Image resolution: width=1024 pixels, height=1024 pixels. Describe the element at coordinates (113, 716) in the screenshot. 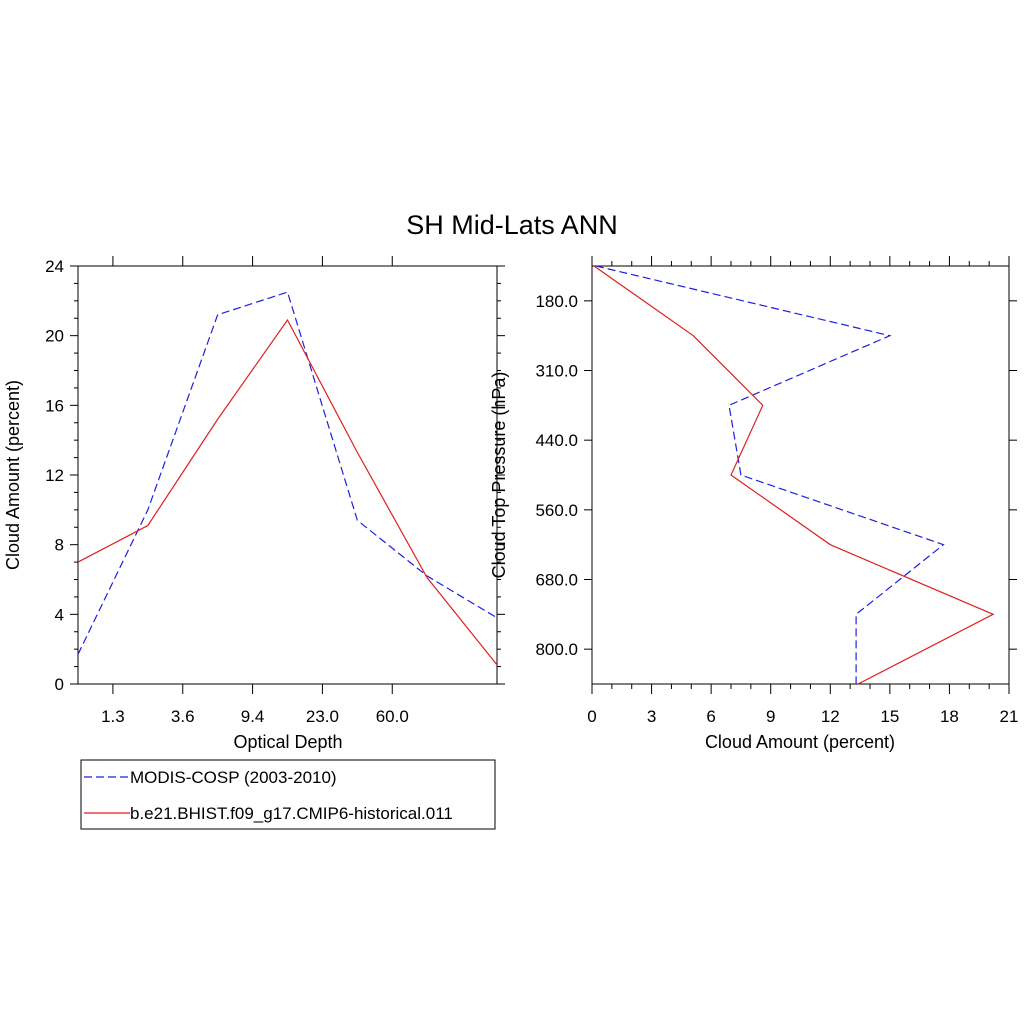

I see `left-xtick-label: 1.3` at that location.